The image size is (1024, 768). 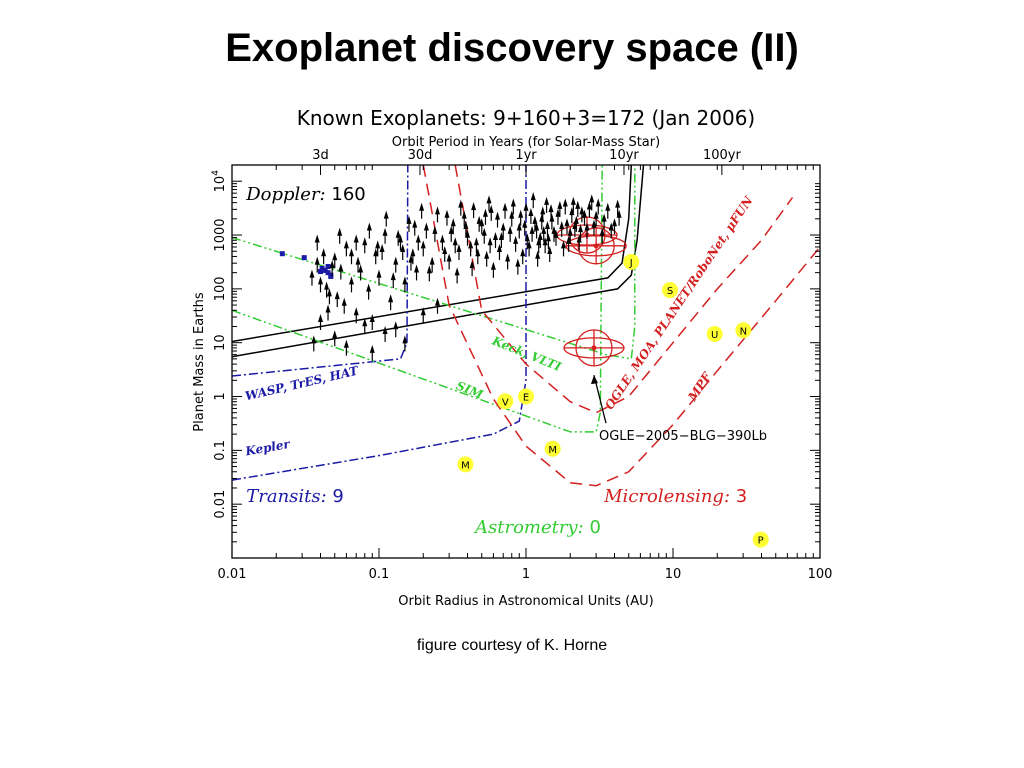 What do you see at coordinates (594, 380) in the screenshot?
I see `annotation-arrowhead` at bounding box center [594, 380].